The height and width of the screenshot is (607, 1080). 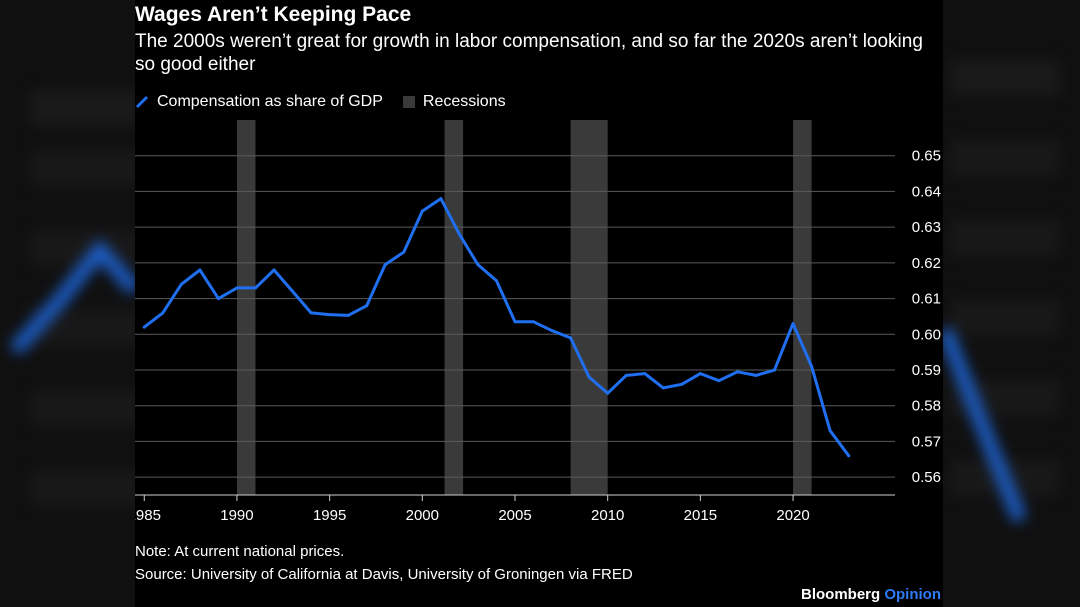 I want to click on chart-note: Note: At current national prices., so click(x=240, y=551).